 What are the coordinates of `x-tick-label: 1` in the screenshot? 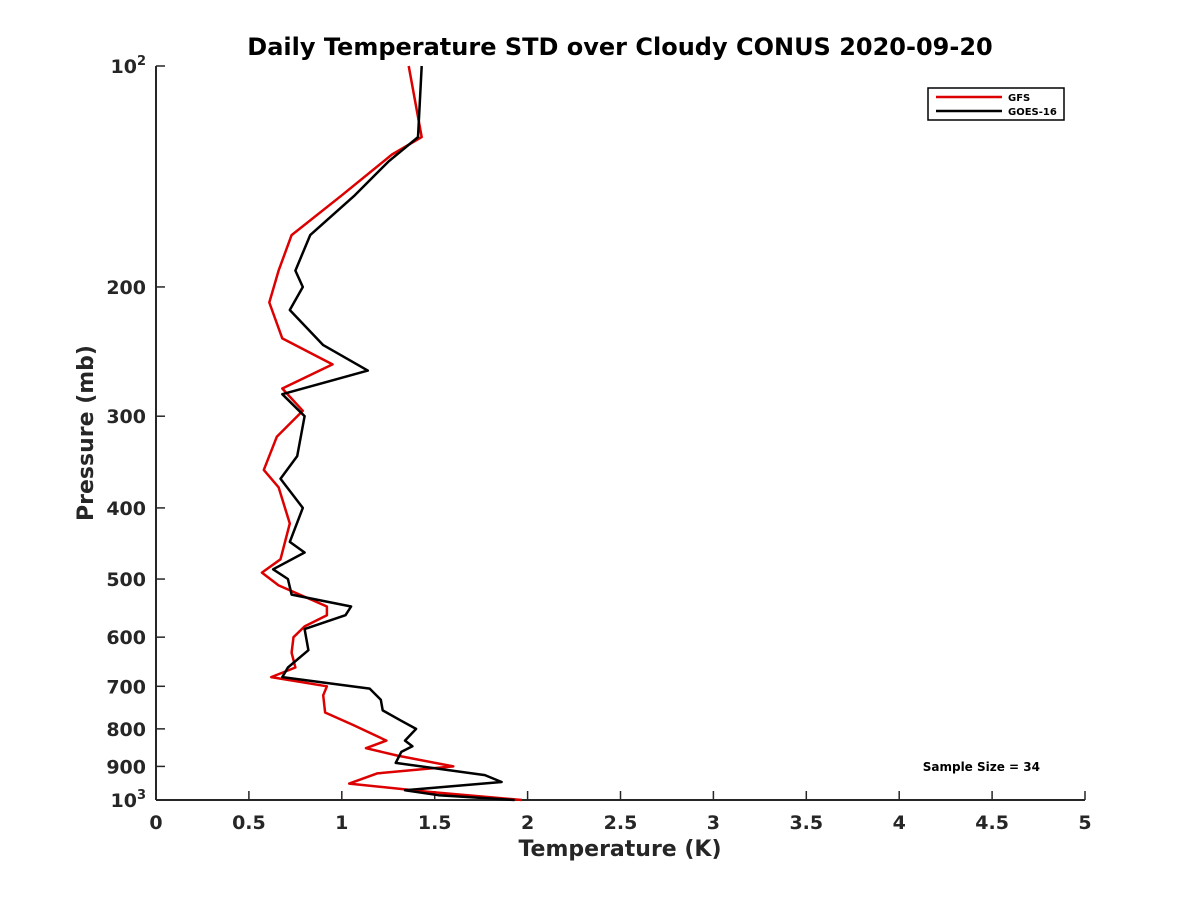 It's located at (341, 823).